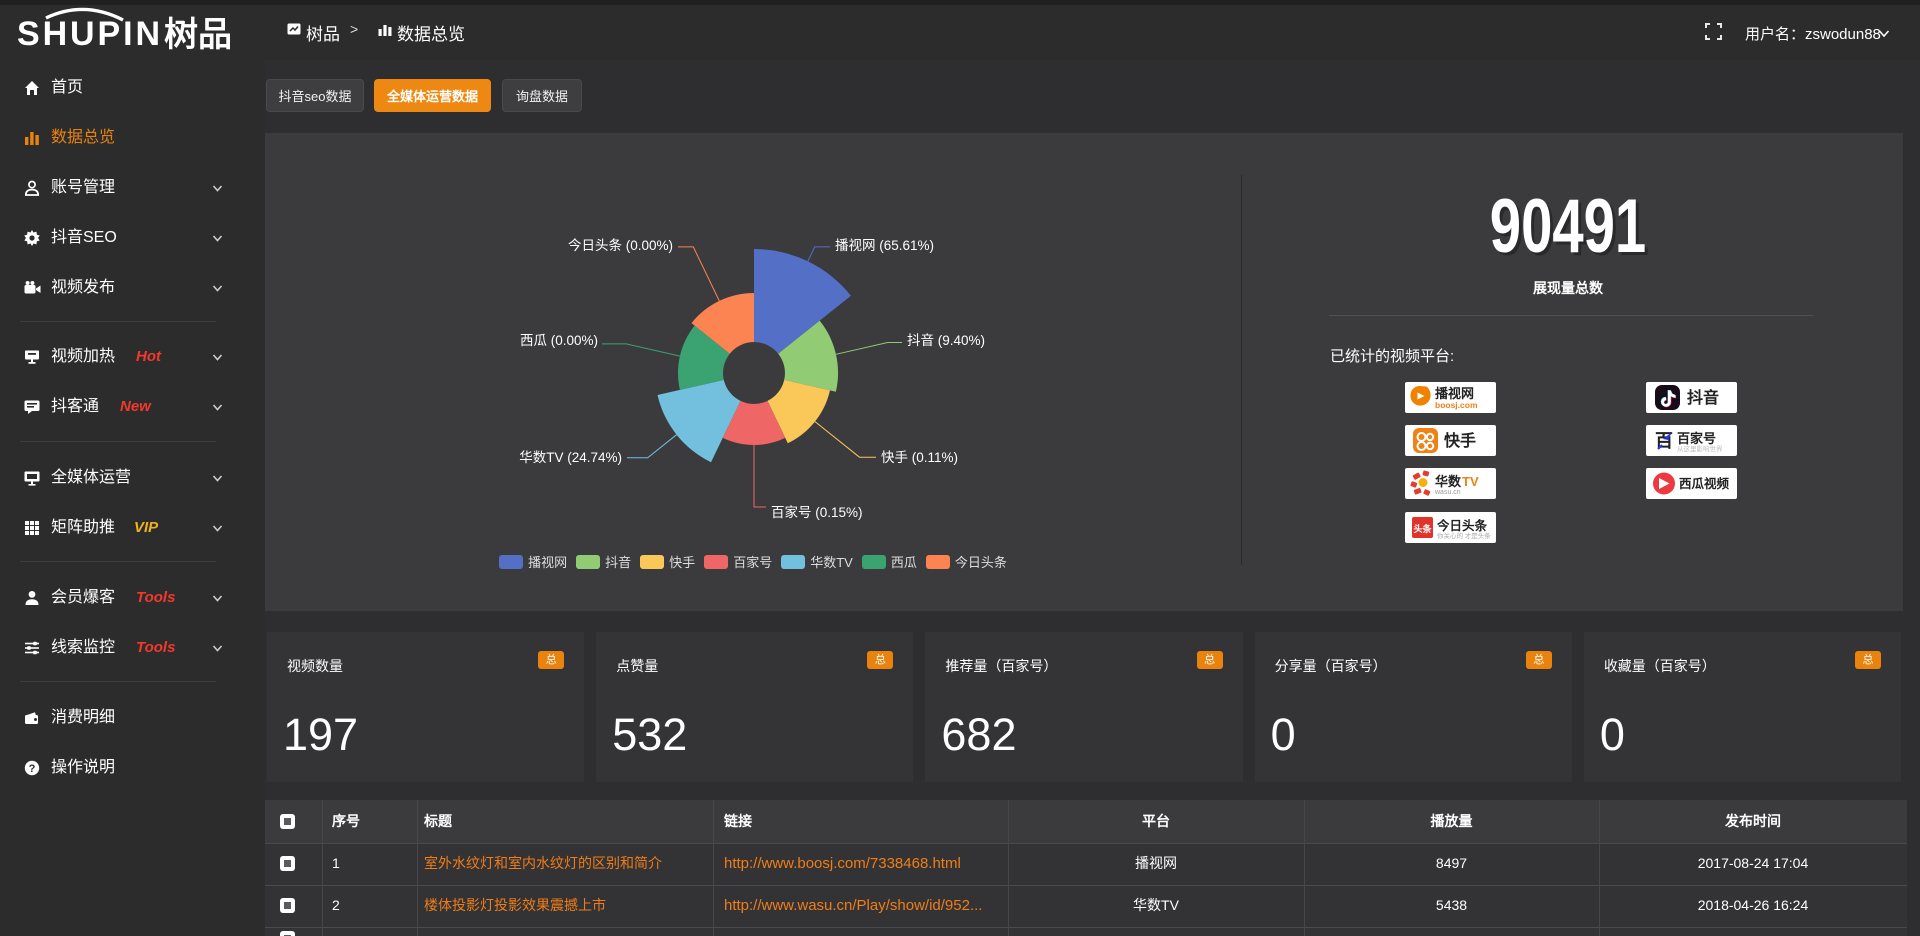 This screenshot has width=1920, height=936. What do you see at coordinates (1704, 483) in the screenshot?
I see `svg-text: 西瓜视频` at bounding box center [1704, 483].